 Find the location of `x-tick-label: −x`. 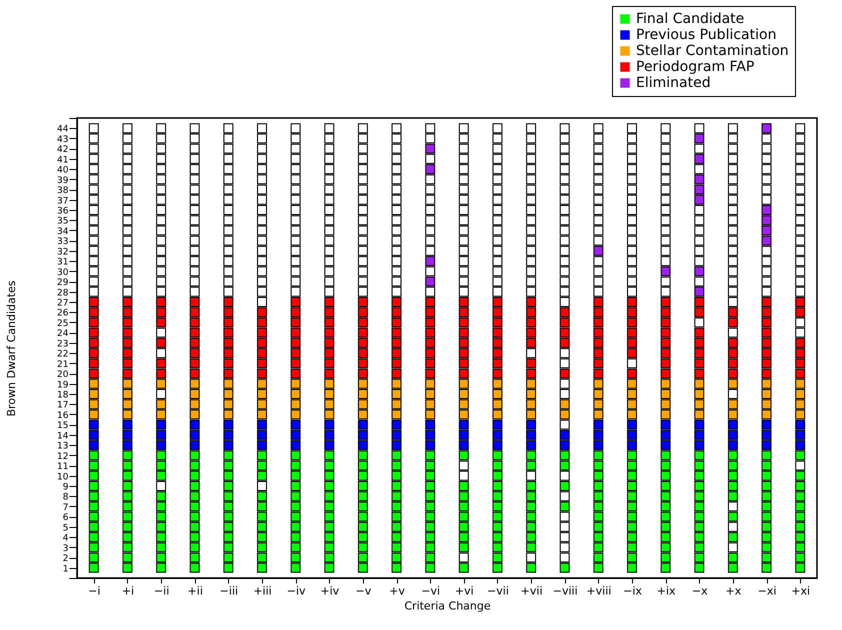

x-tick-label: −x is located at coordinates (700, 591).